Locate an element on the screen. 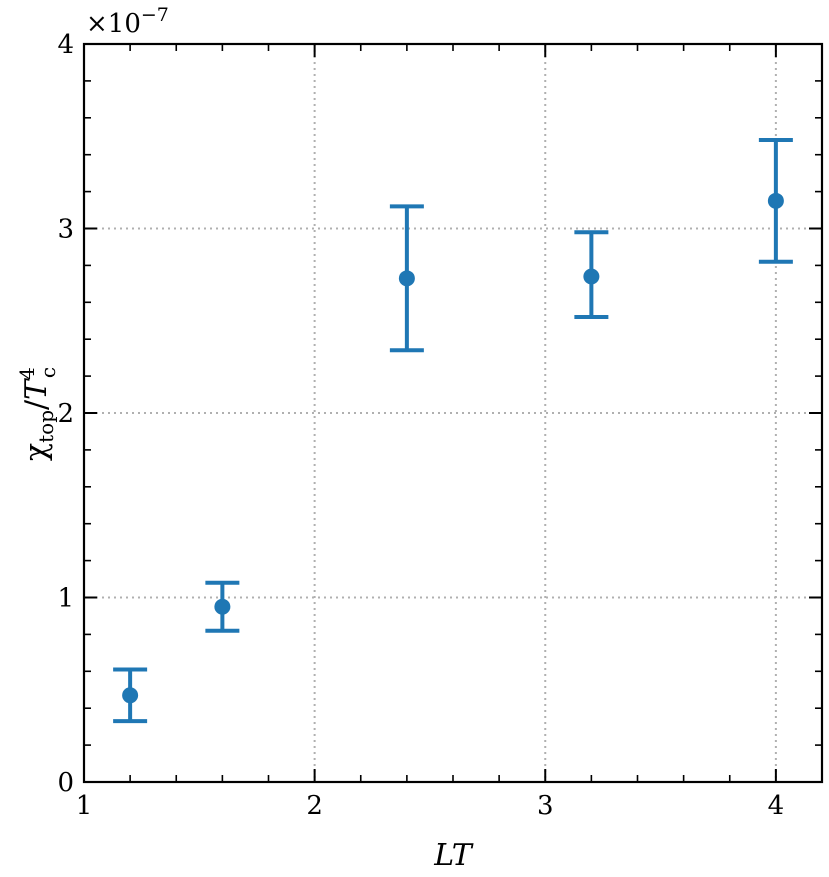 The height and width of the screenshot is (877, 829). y-tick-label: 2 is located at coordinates (65, 414).